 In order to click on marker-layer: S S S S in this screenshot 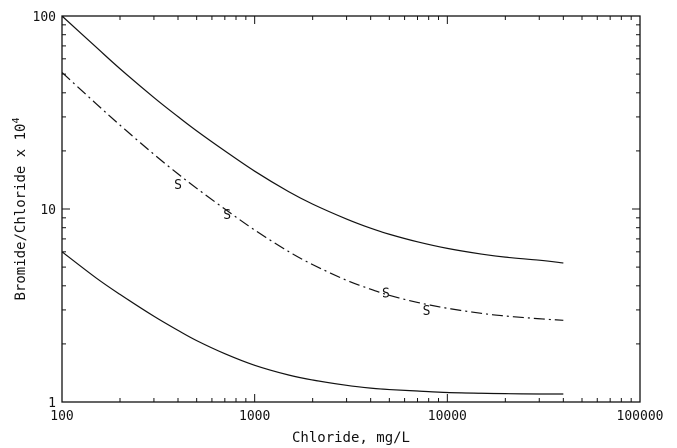, I will do `click(302, 248)`.